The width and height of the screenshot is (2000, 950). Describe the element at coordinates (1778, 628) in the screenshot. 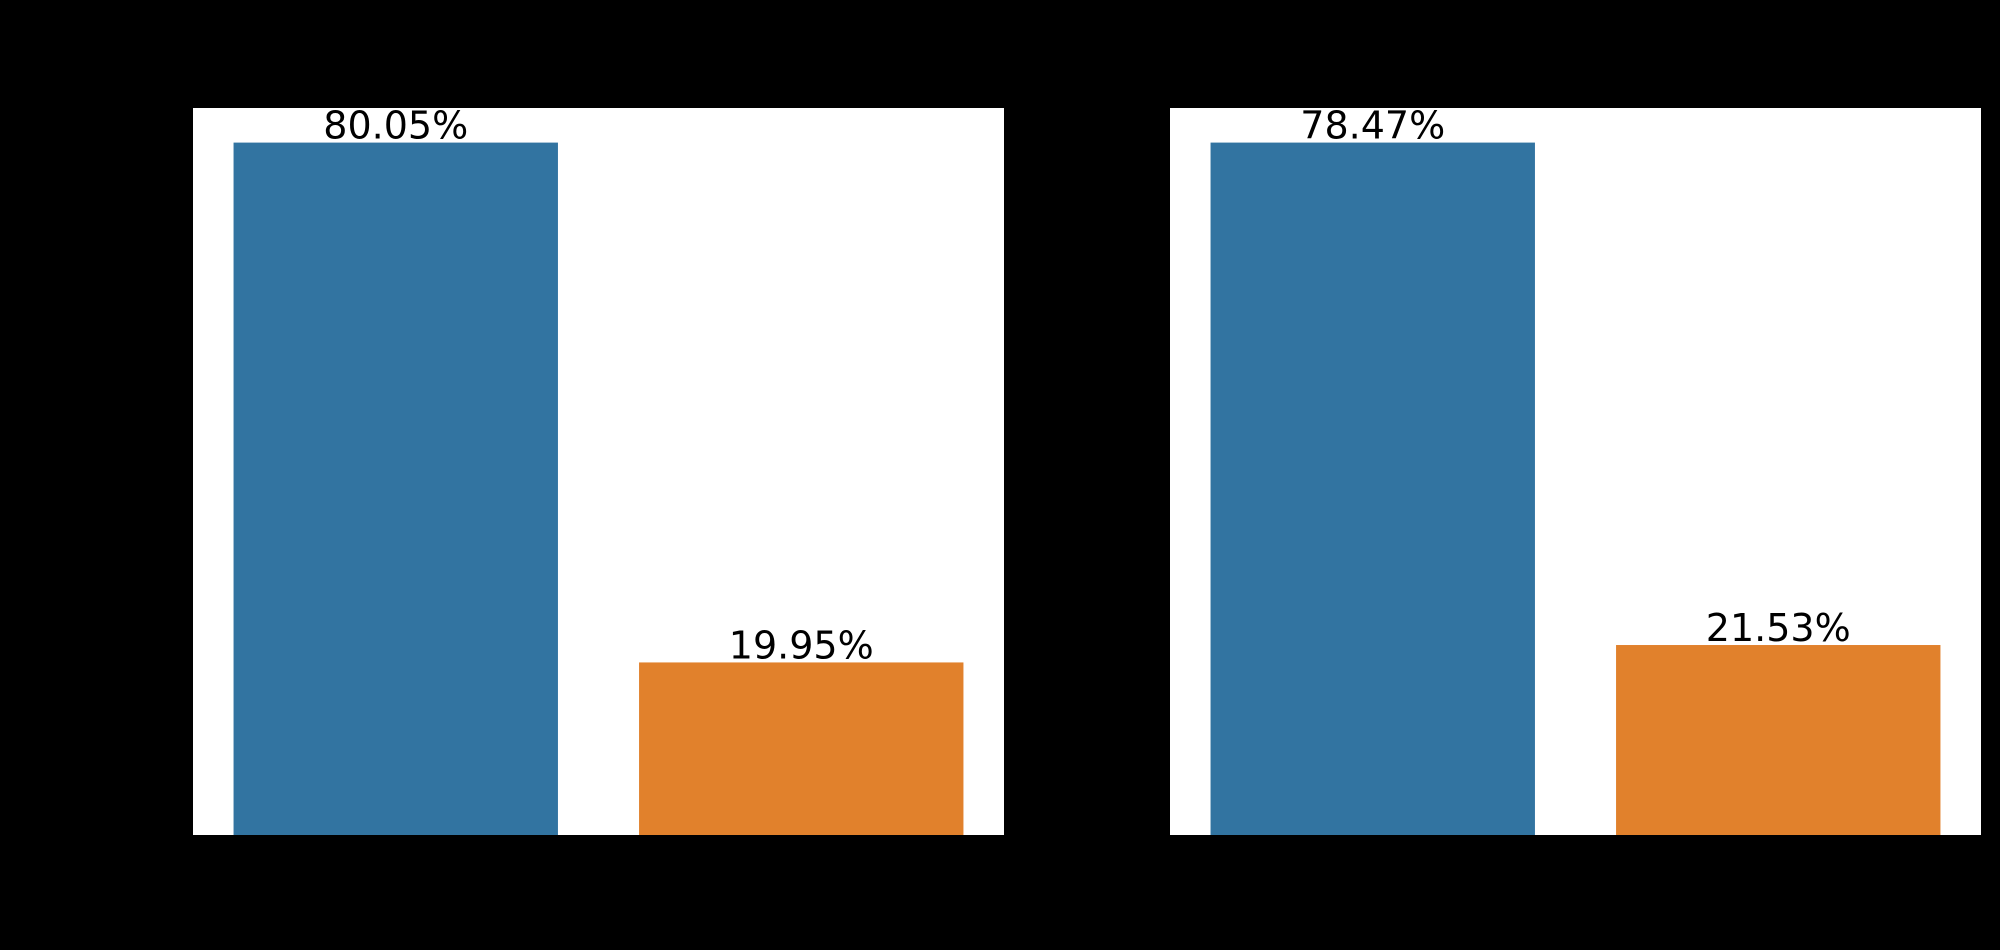

I see `bar-value-label: 21.53%` at that location.